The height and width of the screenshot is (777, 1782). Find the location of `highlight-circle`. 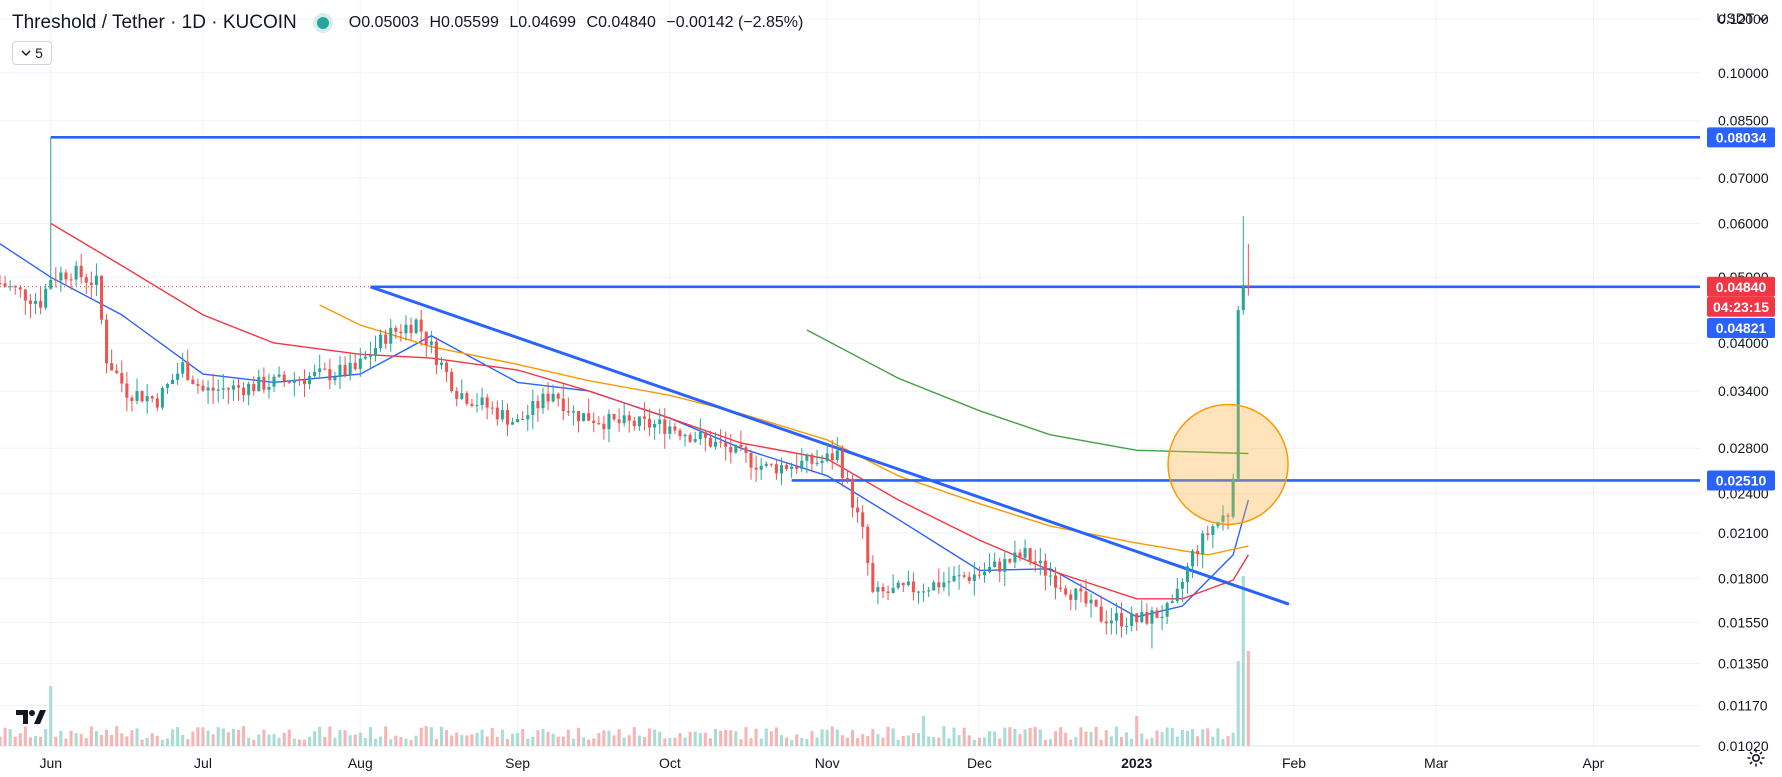

highlight-circle is located at coordinates (1228, 464).